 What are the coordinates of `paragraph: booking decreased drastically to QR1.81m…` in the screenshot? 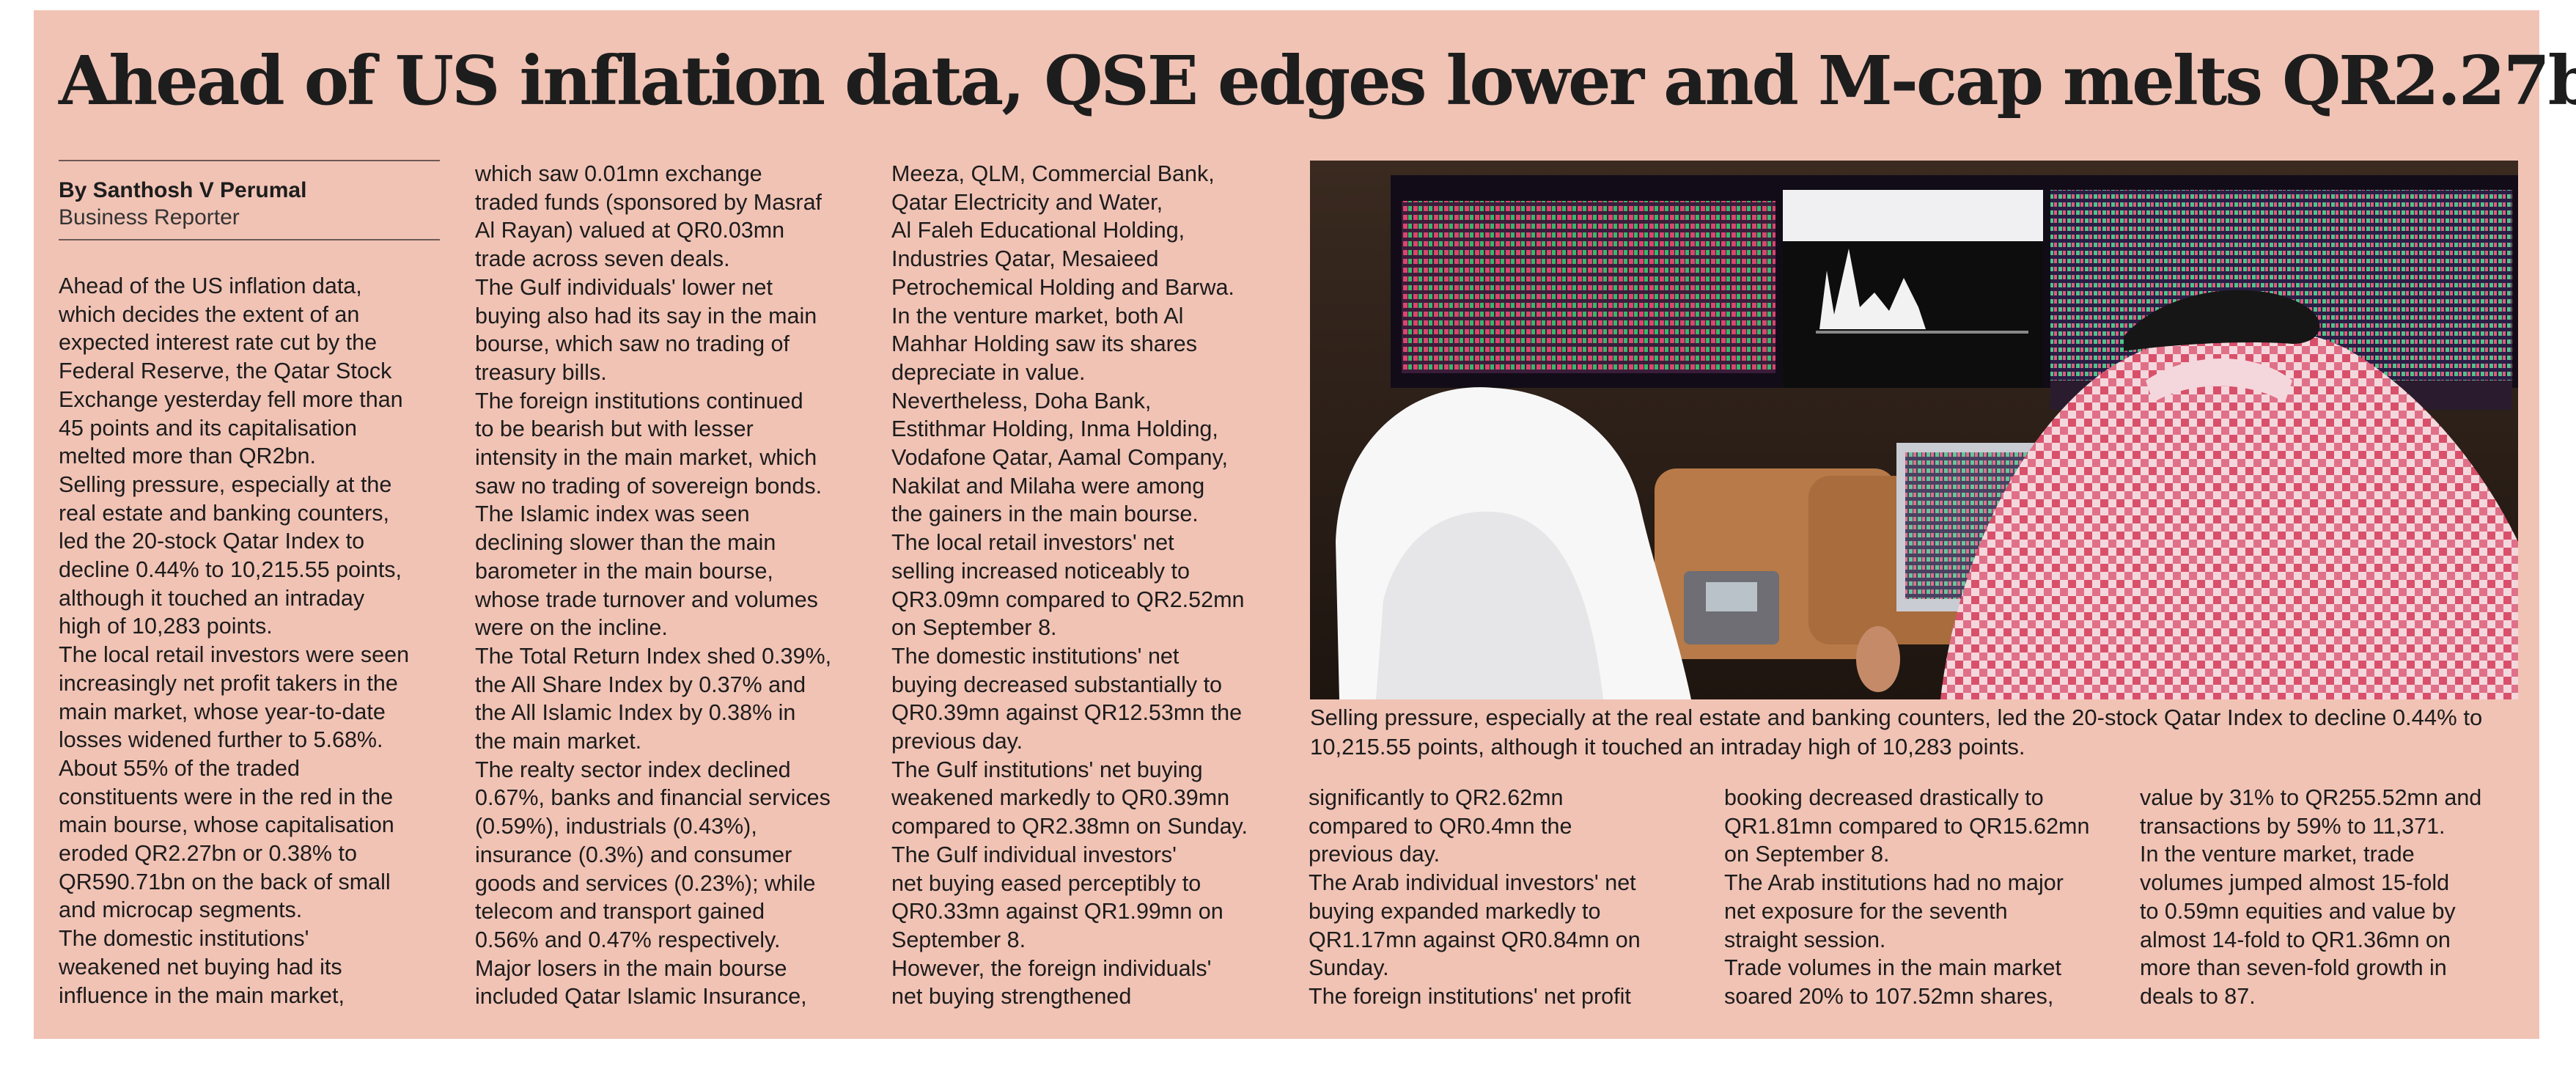 It's located at (1907, 826).